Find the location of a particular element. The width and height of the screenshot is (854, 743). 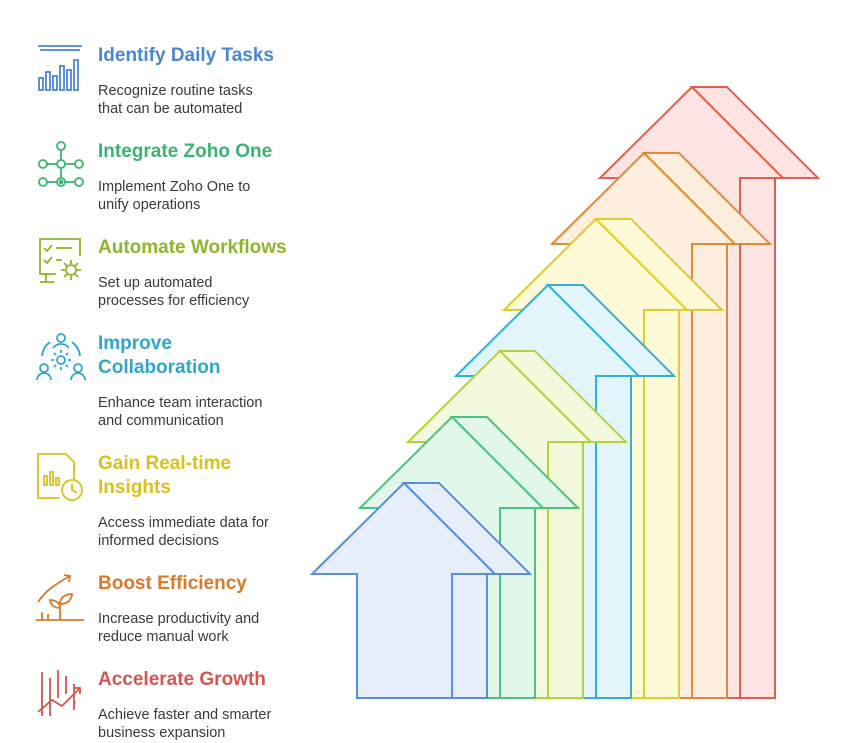

team-gear-icon is located at coordinates (61, 357).